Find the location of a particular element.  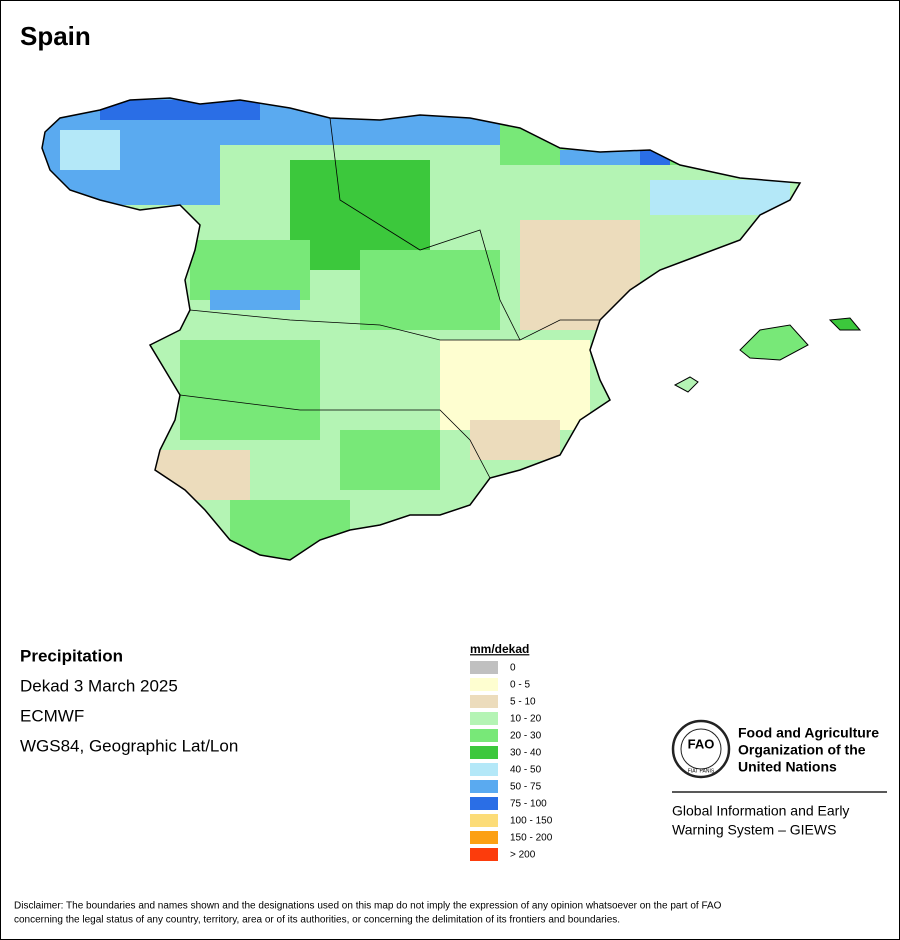

legend-label: > 200 is located at coordinates (523, 855).